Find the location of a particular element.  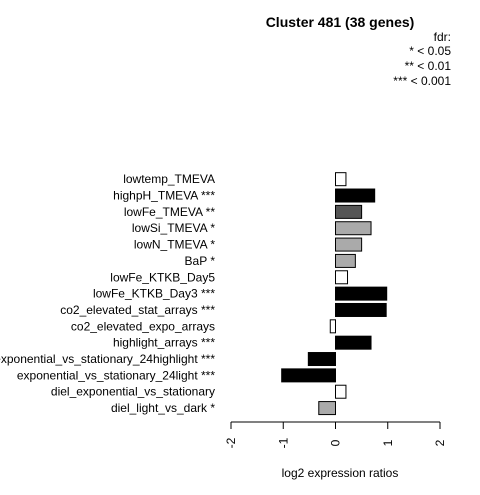

bars is located at coordinates (334, 294).